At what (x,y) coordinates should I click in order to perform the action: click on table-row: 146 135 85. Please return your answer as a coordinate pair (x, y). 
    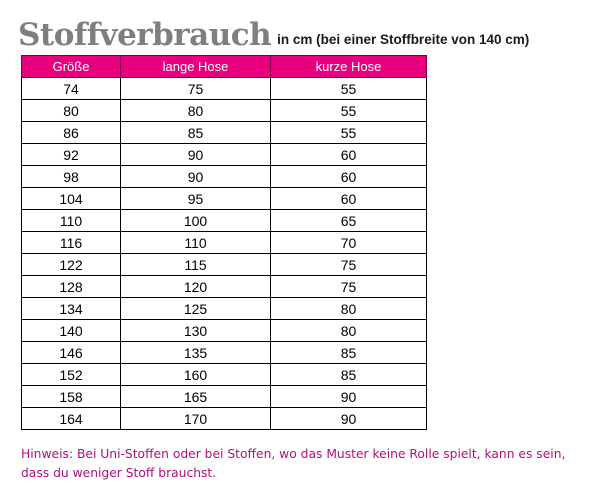
    Looking at the image, I should click on (224, 352).